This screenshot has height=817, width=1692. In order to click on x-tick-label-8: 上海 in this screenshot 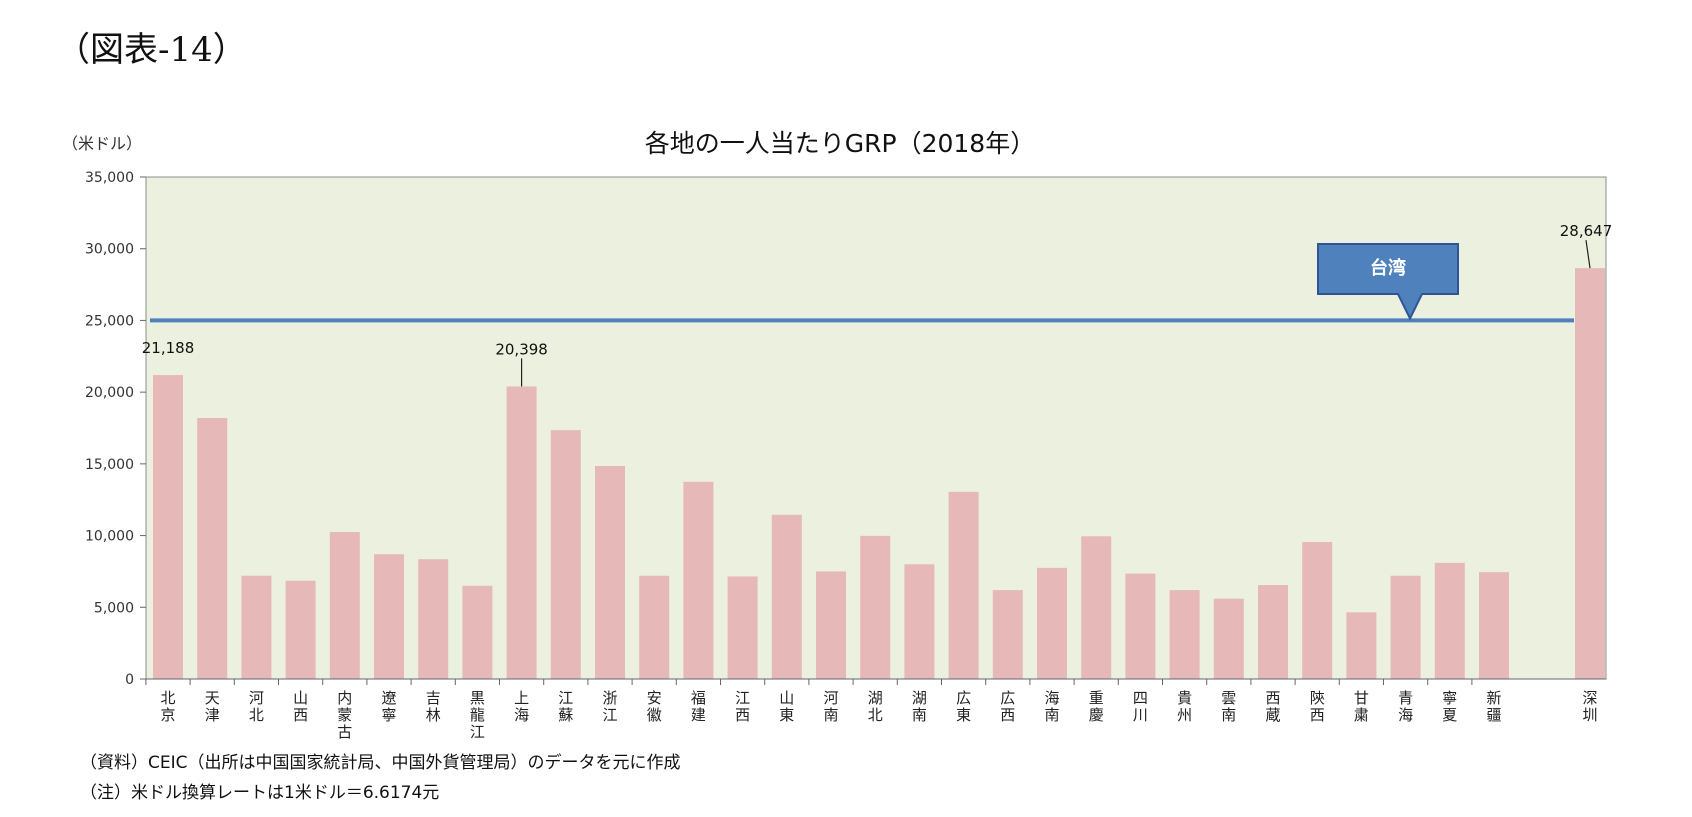, I will do `click(521, 706)`.